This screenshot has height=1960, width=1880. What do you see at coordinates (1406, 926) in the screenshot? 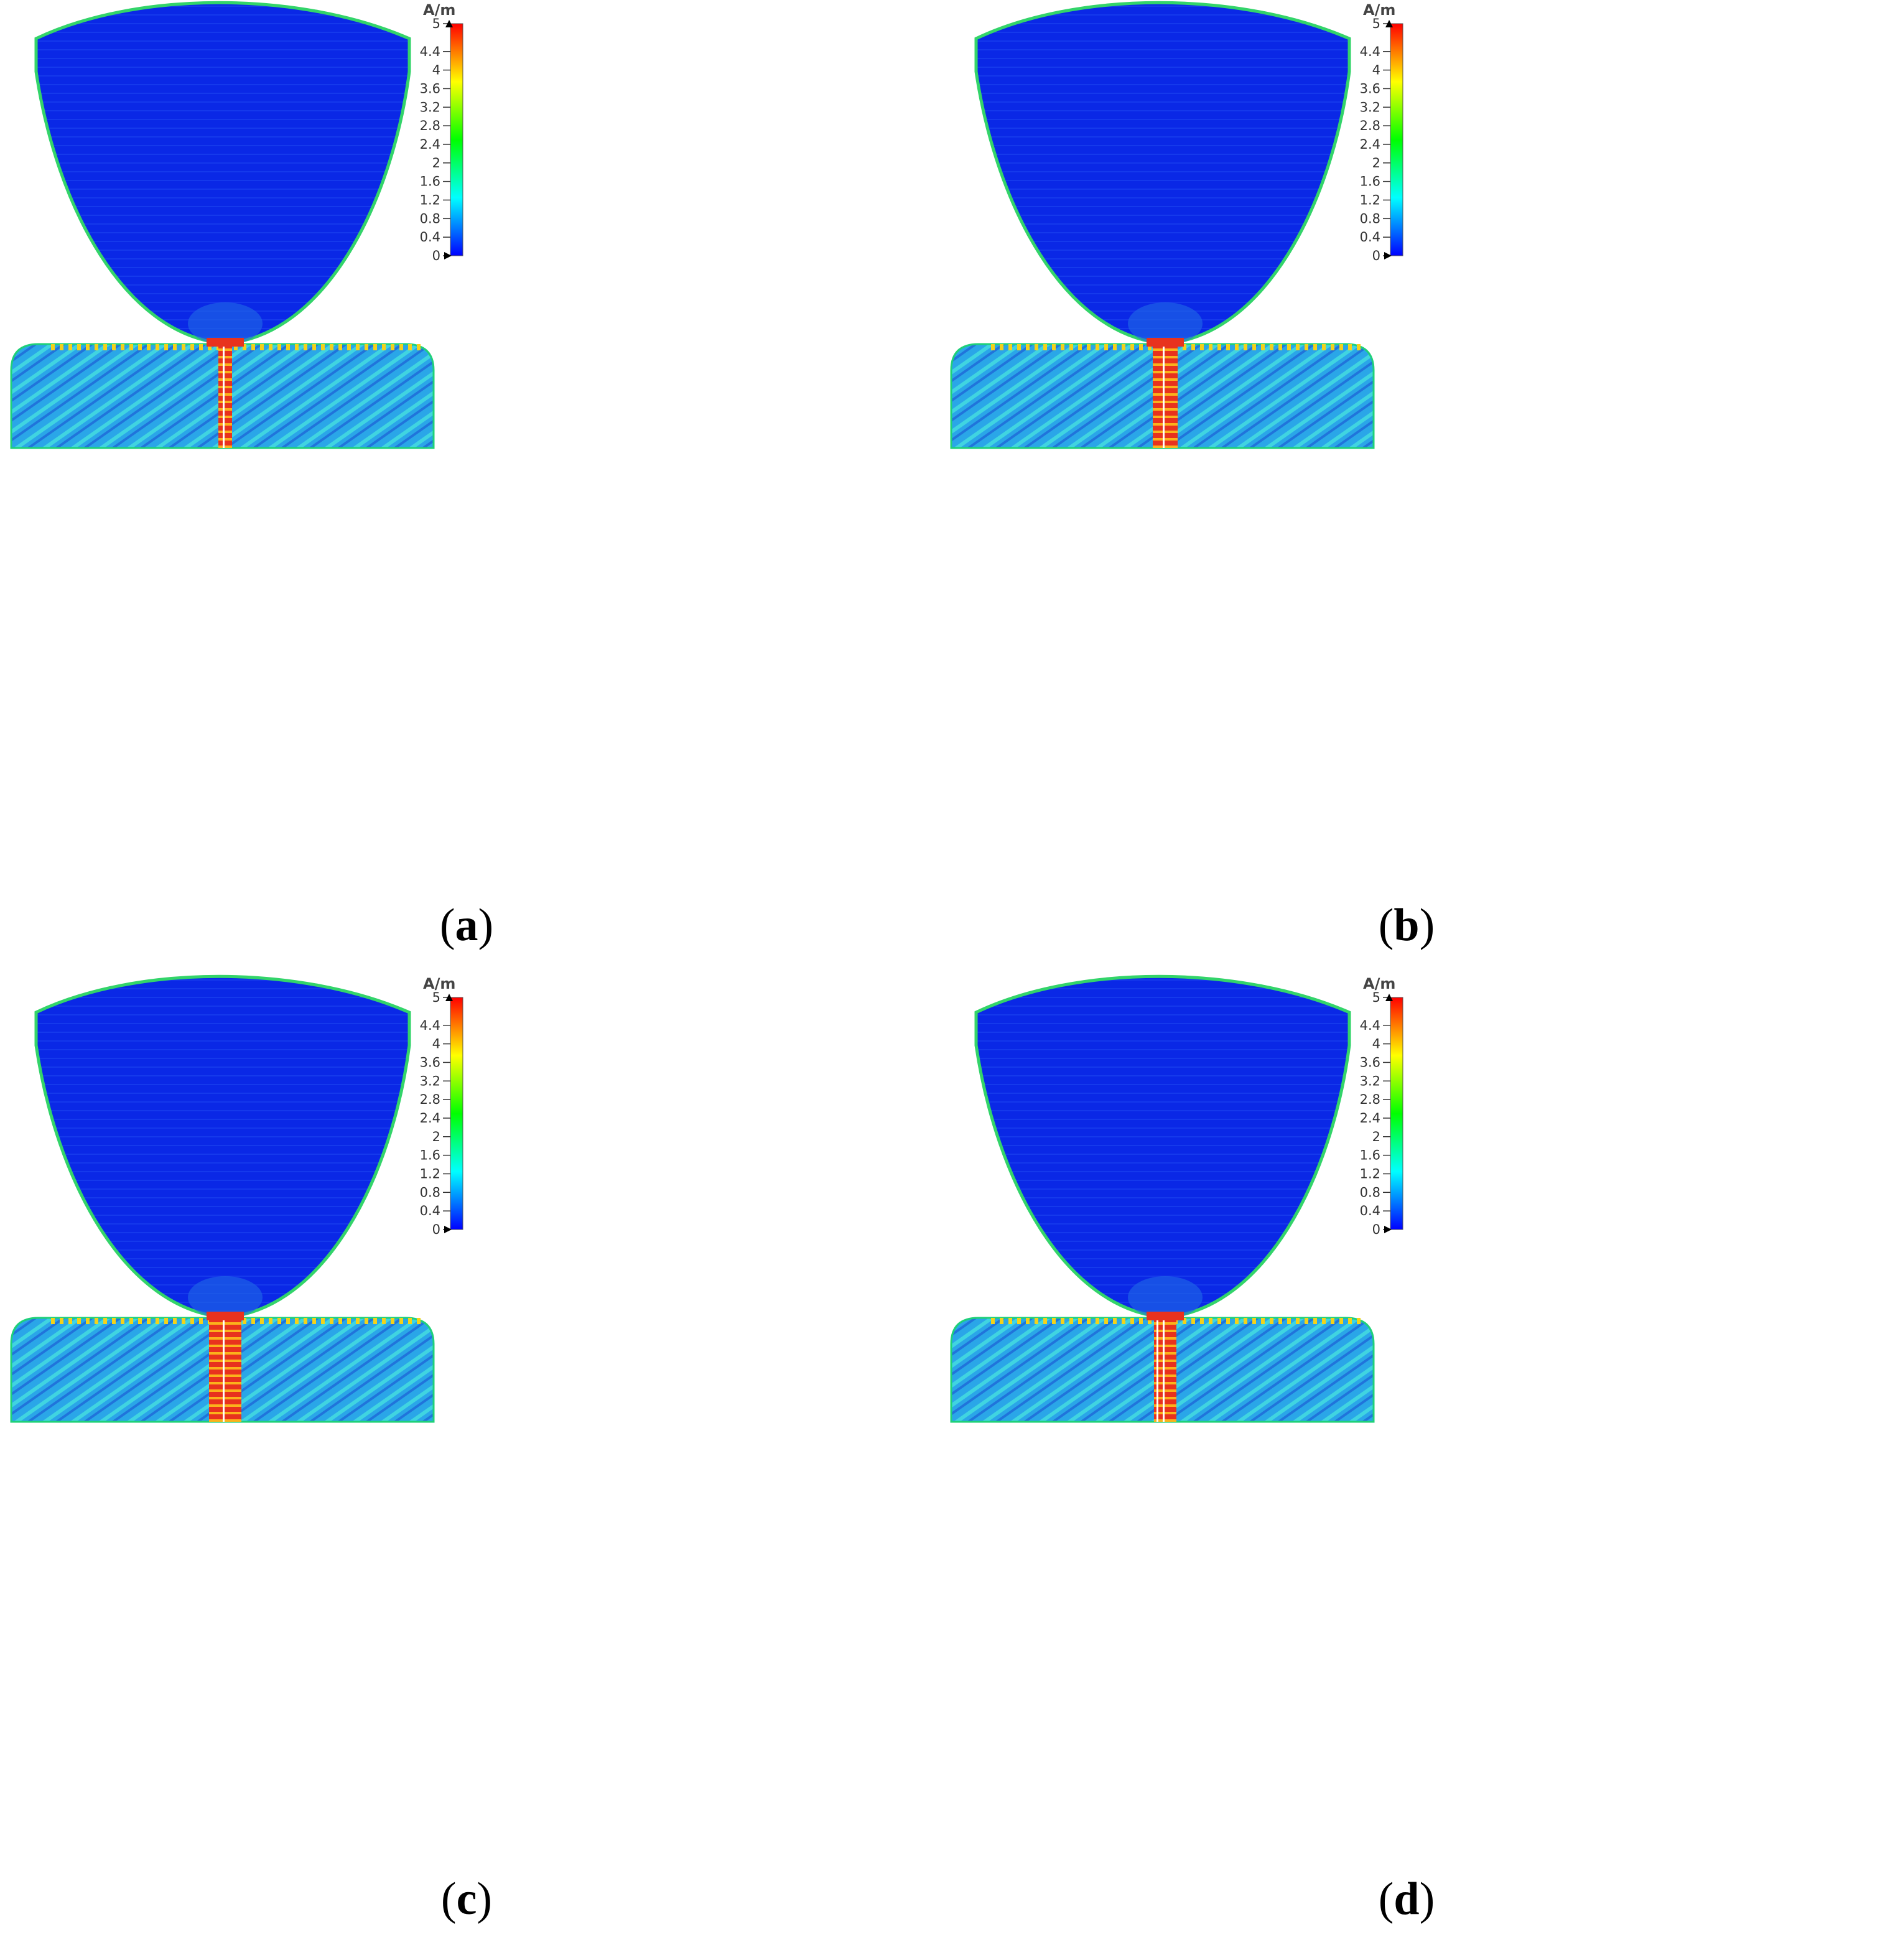
I see `panel-caption: (b)` at bounding box center [1406, 926].